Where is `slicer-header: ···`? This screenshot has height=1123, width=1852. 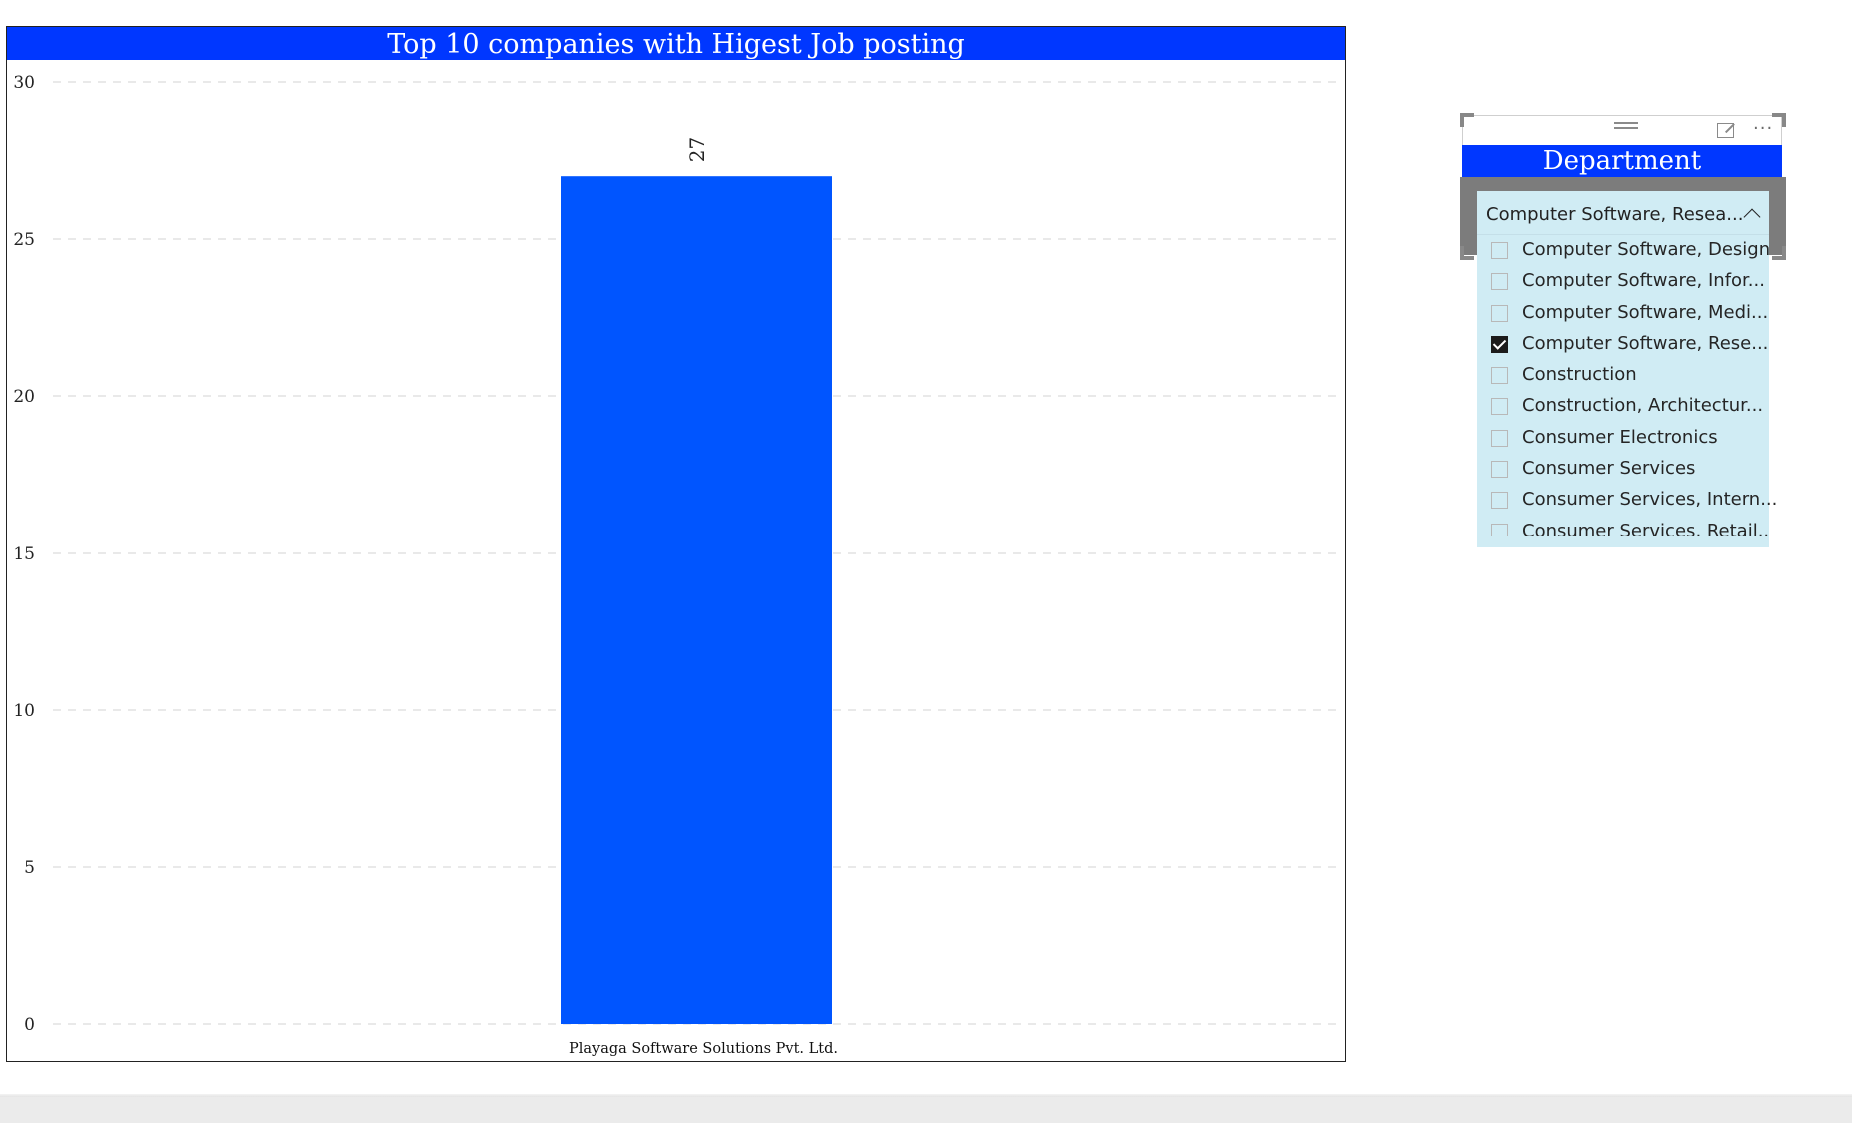 slicer-header: ··· is located at coordinates (1622, 130).